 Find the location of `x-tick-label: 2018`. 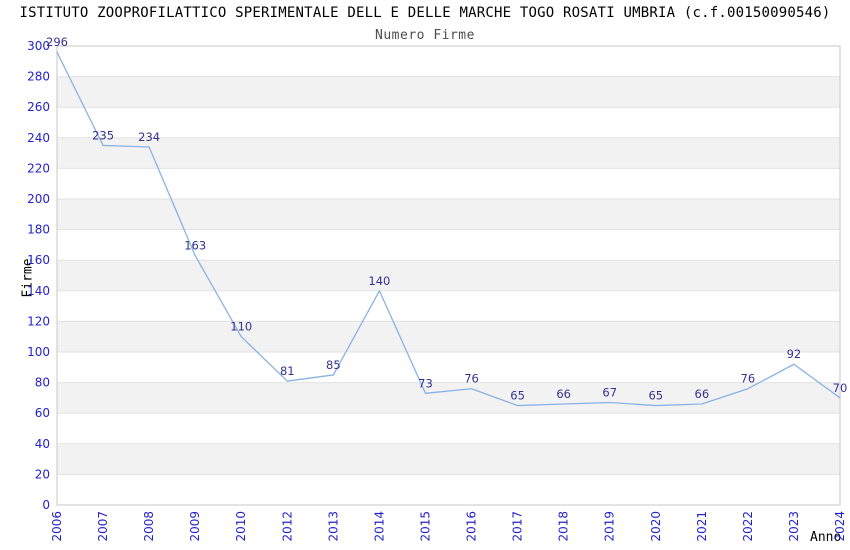

x-tick-label: 2018 is located at coordinates (564, 526).